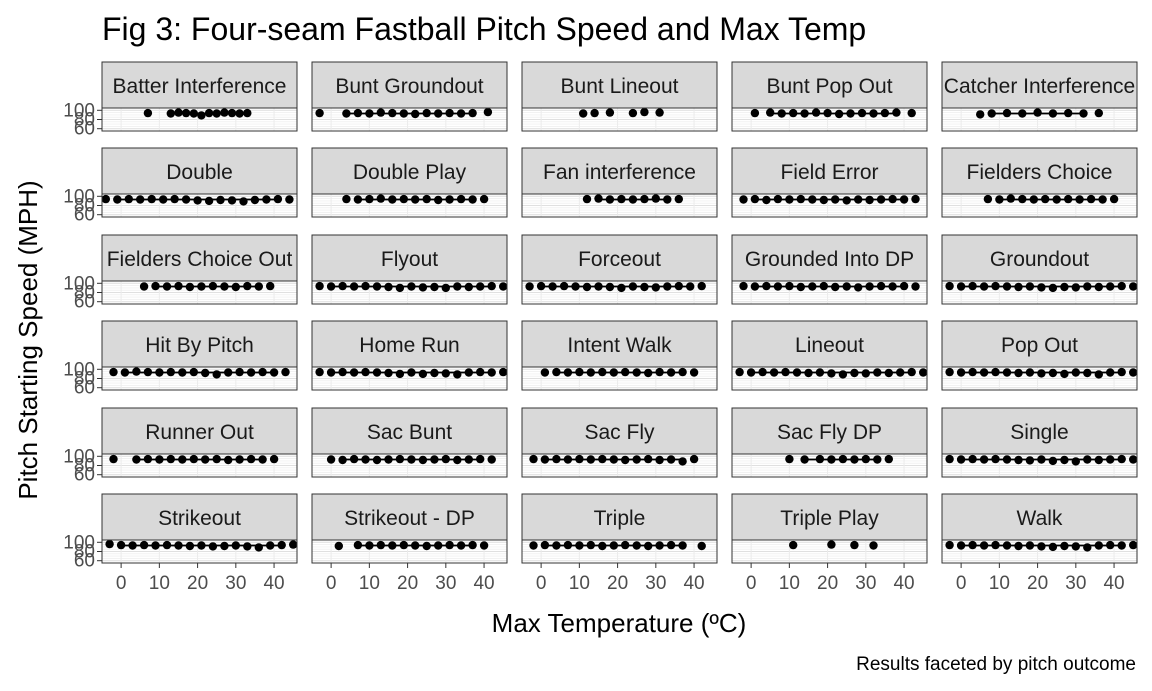  I want to click on facet-panel: Triple Play, so click(829, 528).